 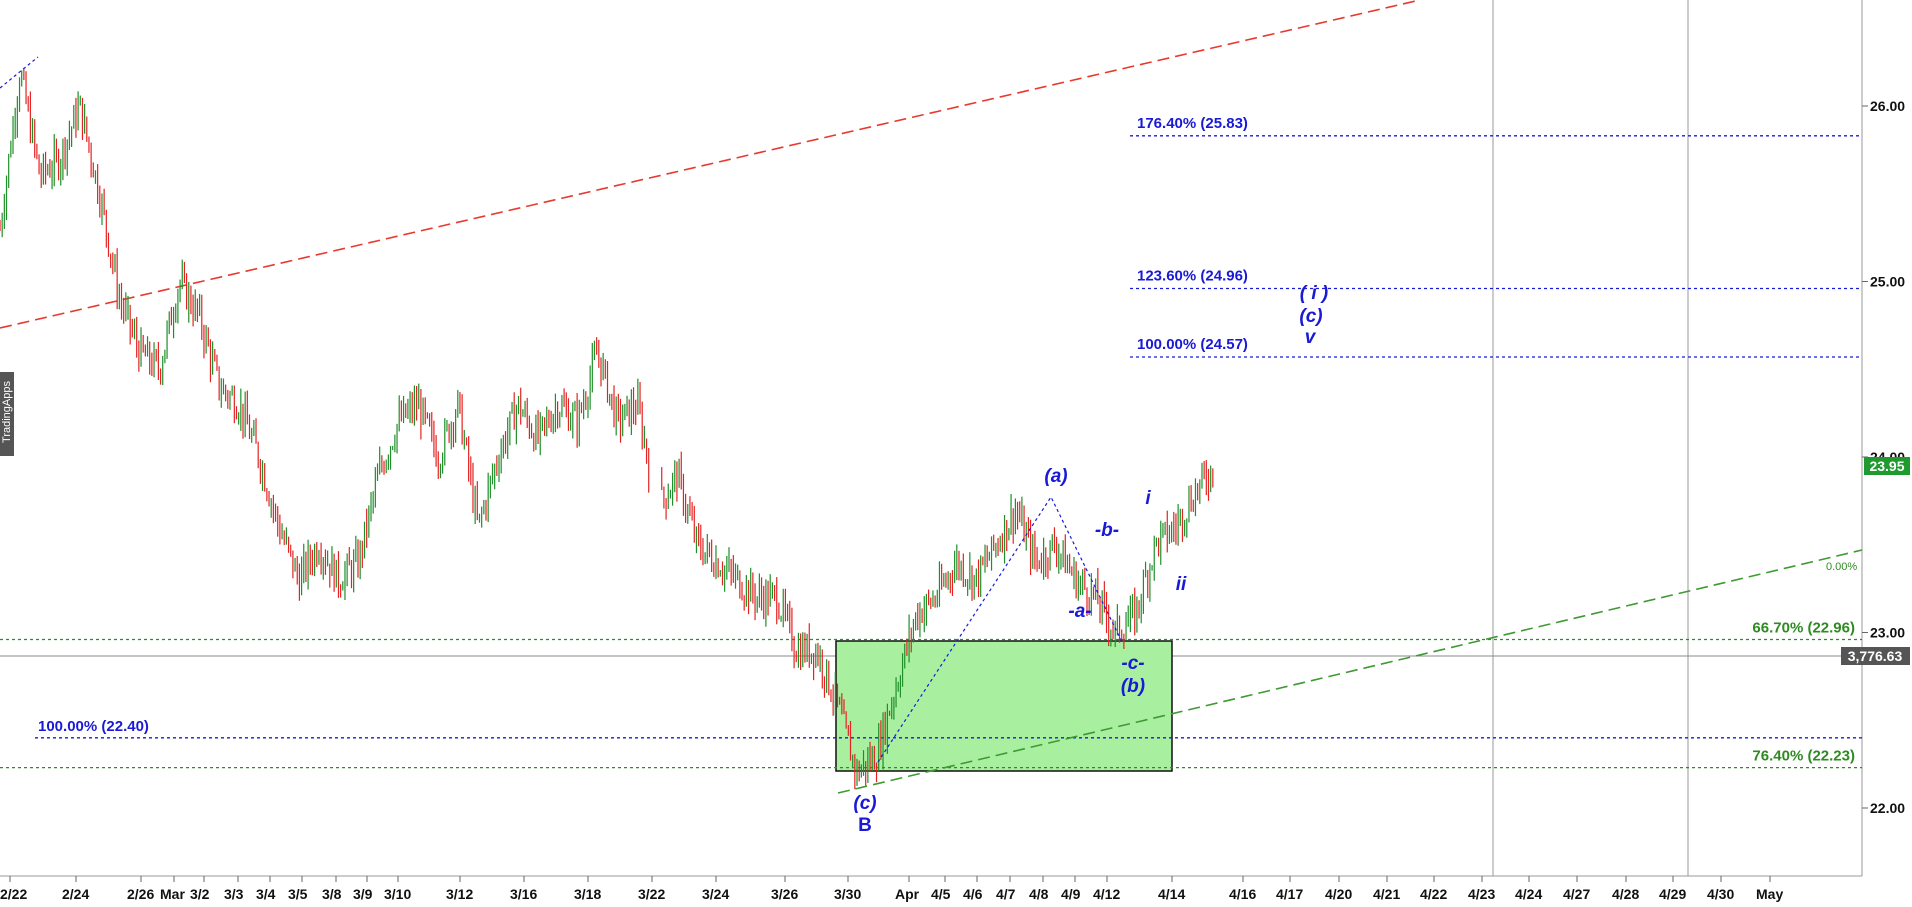 I want to click on x-tick-label: 3/26, so click(x=784, y=894).